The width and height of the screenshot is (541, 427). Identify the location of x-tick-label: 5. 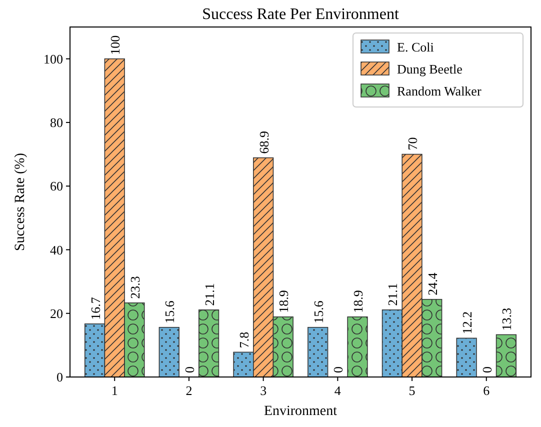
(412, 390).